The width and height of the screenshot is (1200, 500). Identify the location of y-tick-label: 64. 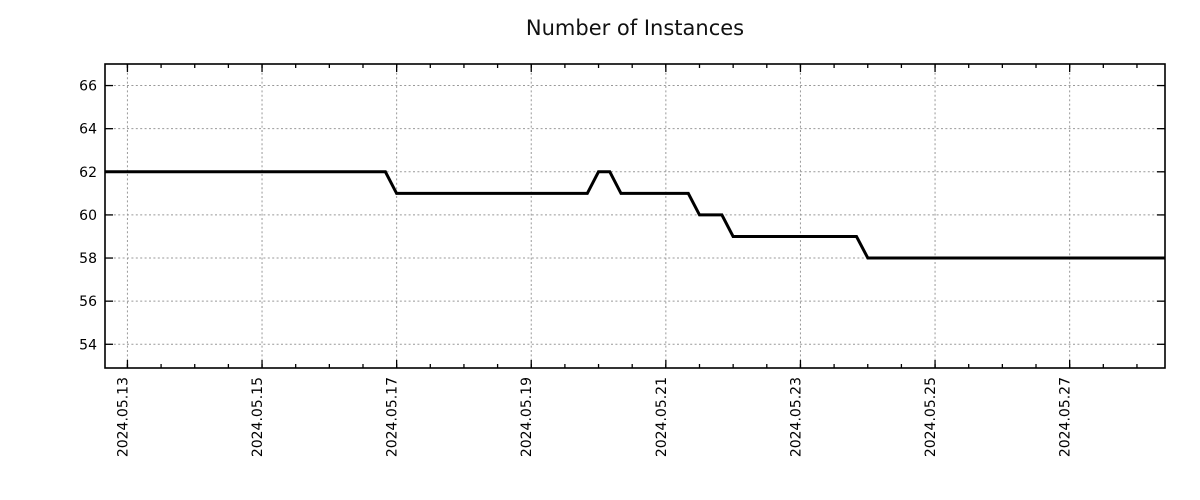
(88, 130).